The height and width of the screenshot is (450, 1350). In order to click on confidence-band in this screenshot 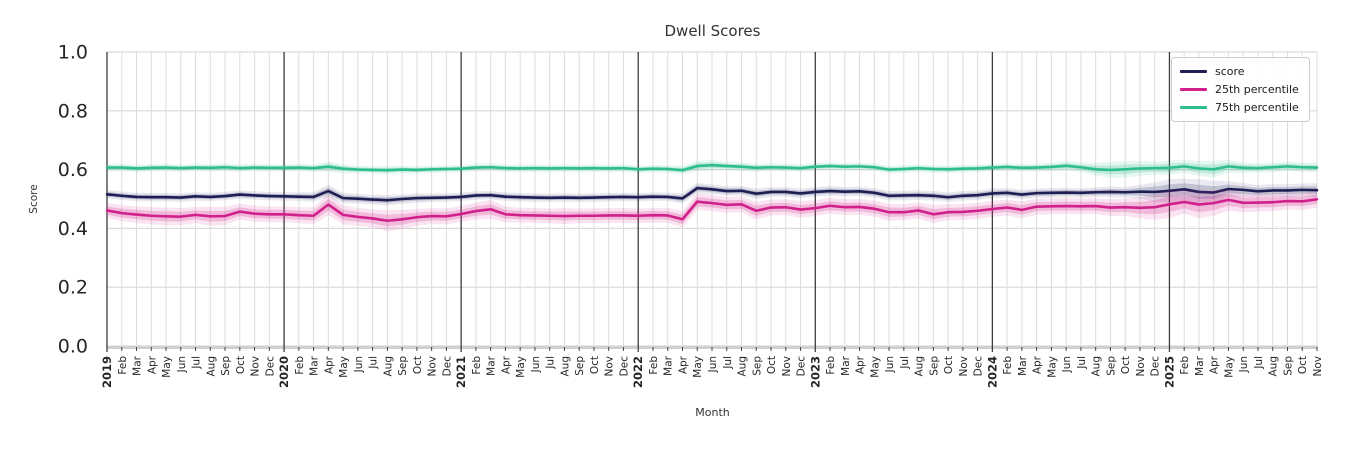, I will do `click(712, 168)`.